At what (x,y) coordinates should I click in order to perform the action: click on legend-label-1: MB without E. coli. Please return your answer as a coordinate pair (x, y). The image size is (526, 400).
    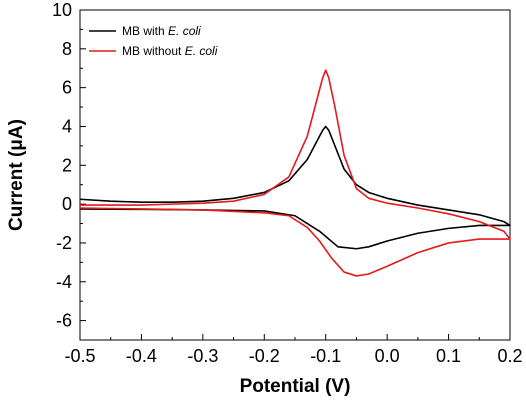
    Looking at the image, I should click on (170, 51).